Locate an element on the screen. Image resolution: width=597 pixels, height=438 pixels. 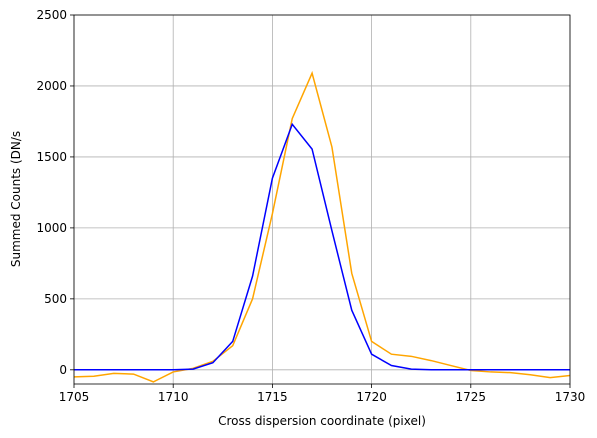
x-tick-label: 1715 is located at coordinates (272, 397).